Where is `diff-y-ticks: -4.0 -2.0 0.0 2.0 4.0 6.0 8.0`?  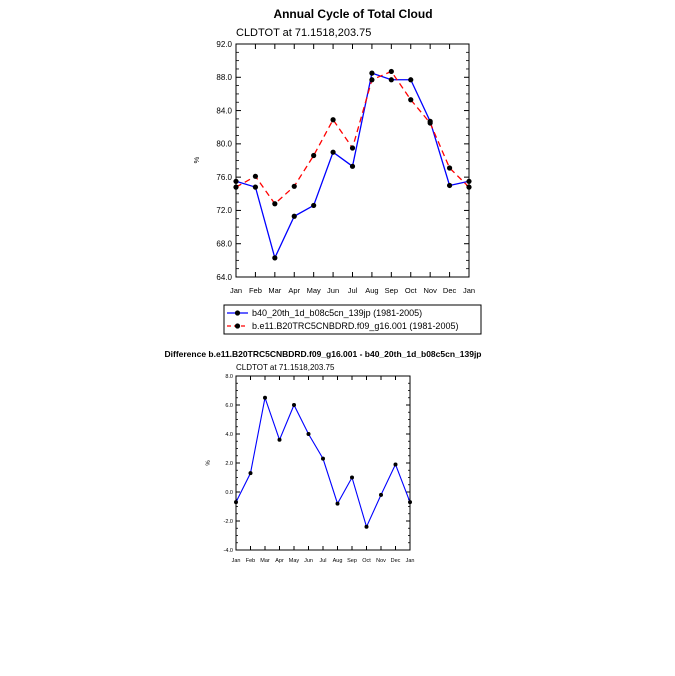
diff-y-ticks: -4.0 -2.0 0.0 2.0 4.0 6.0 8.0 is located at coordinates (317, 464).